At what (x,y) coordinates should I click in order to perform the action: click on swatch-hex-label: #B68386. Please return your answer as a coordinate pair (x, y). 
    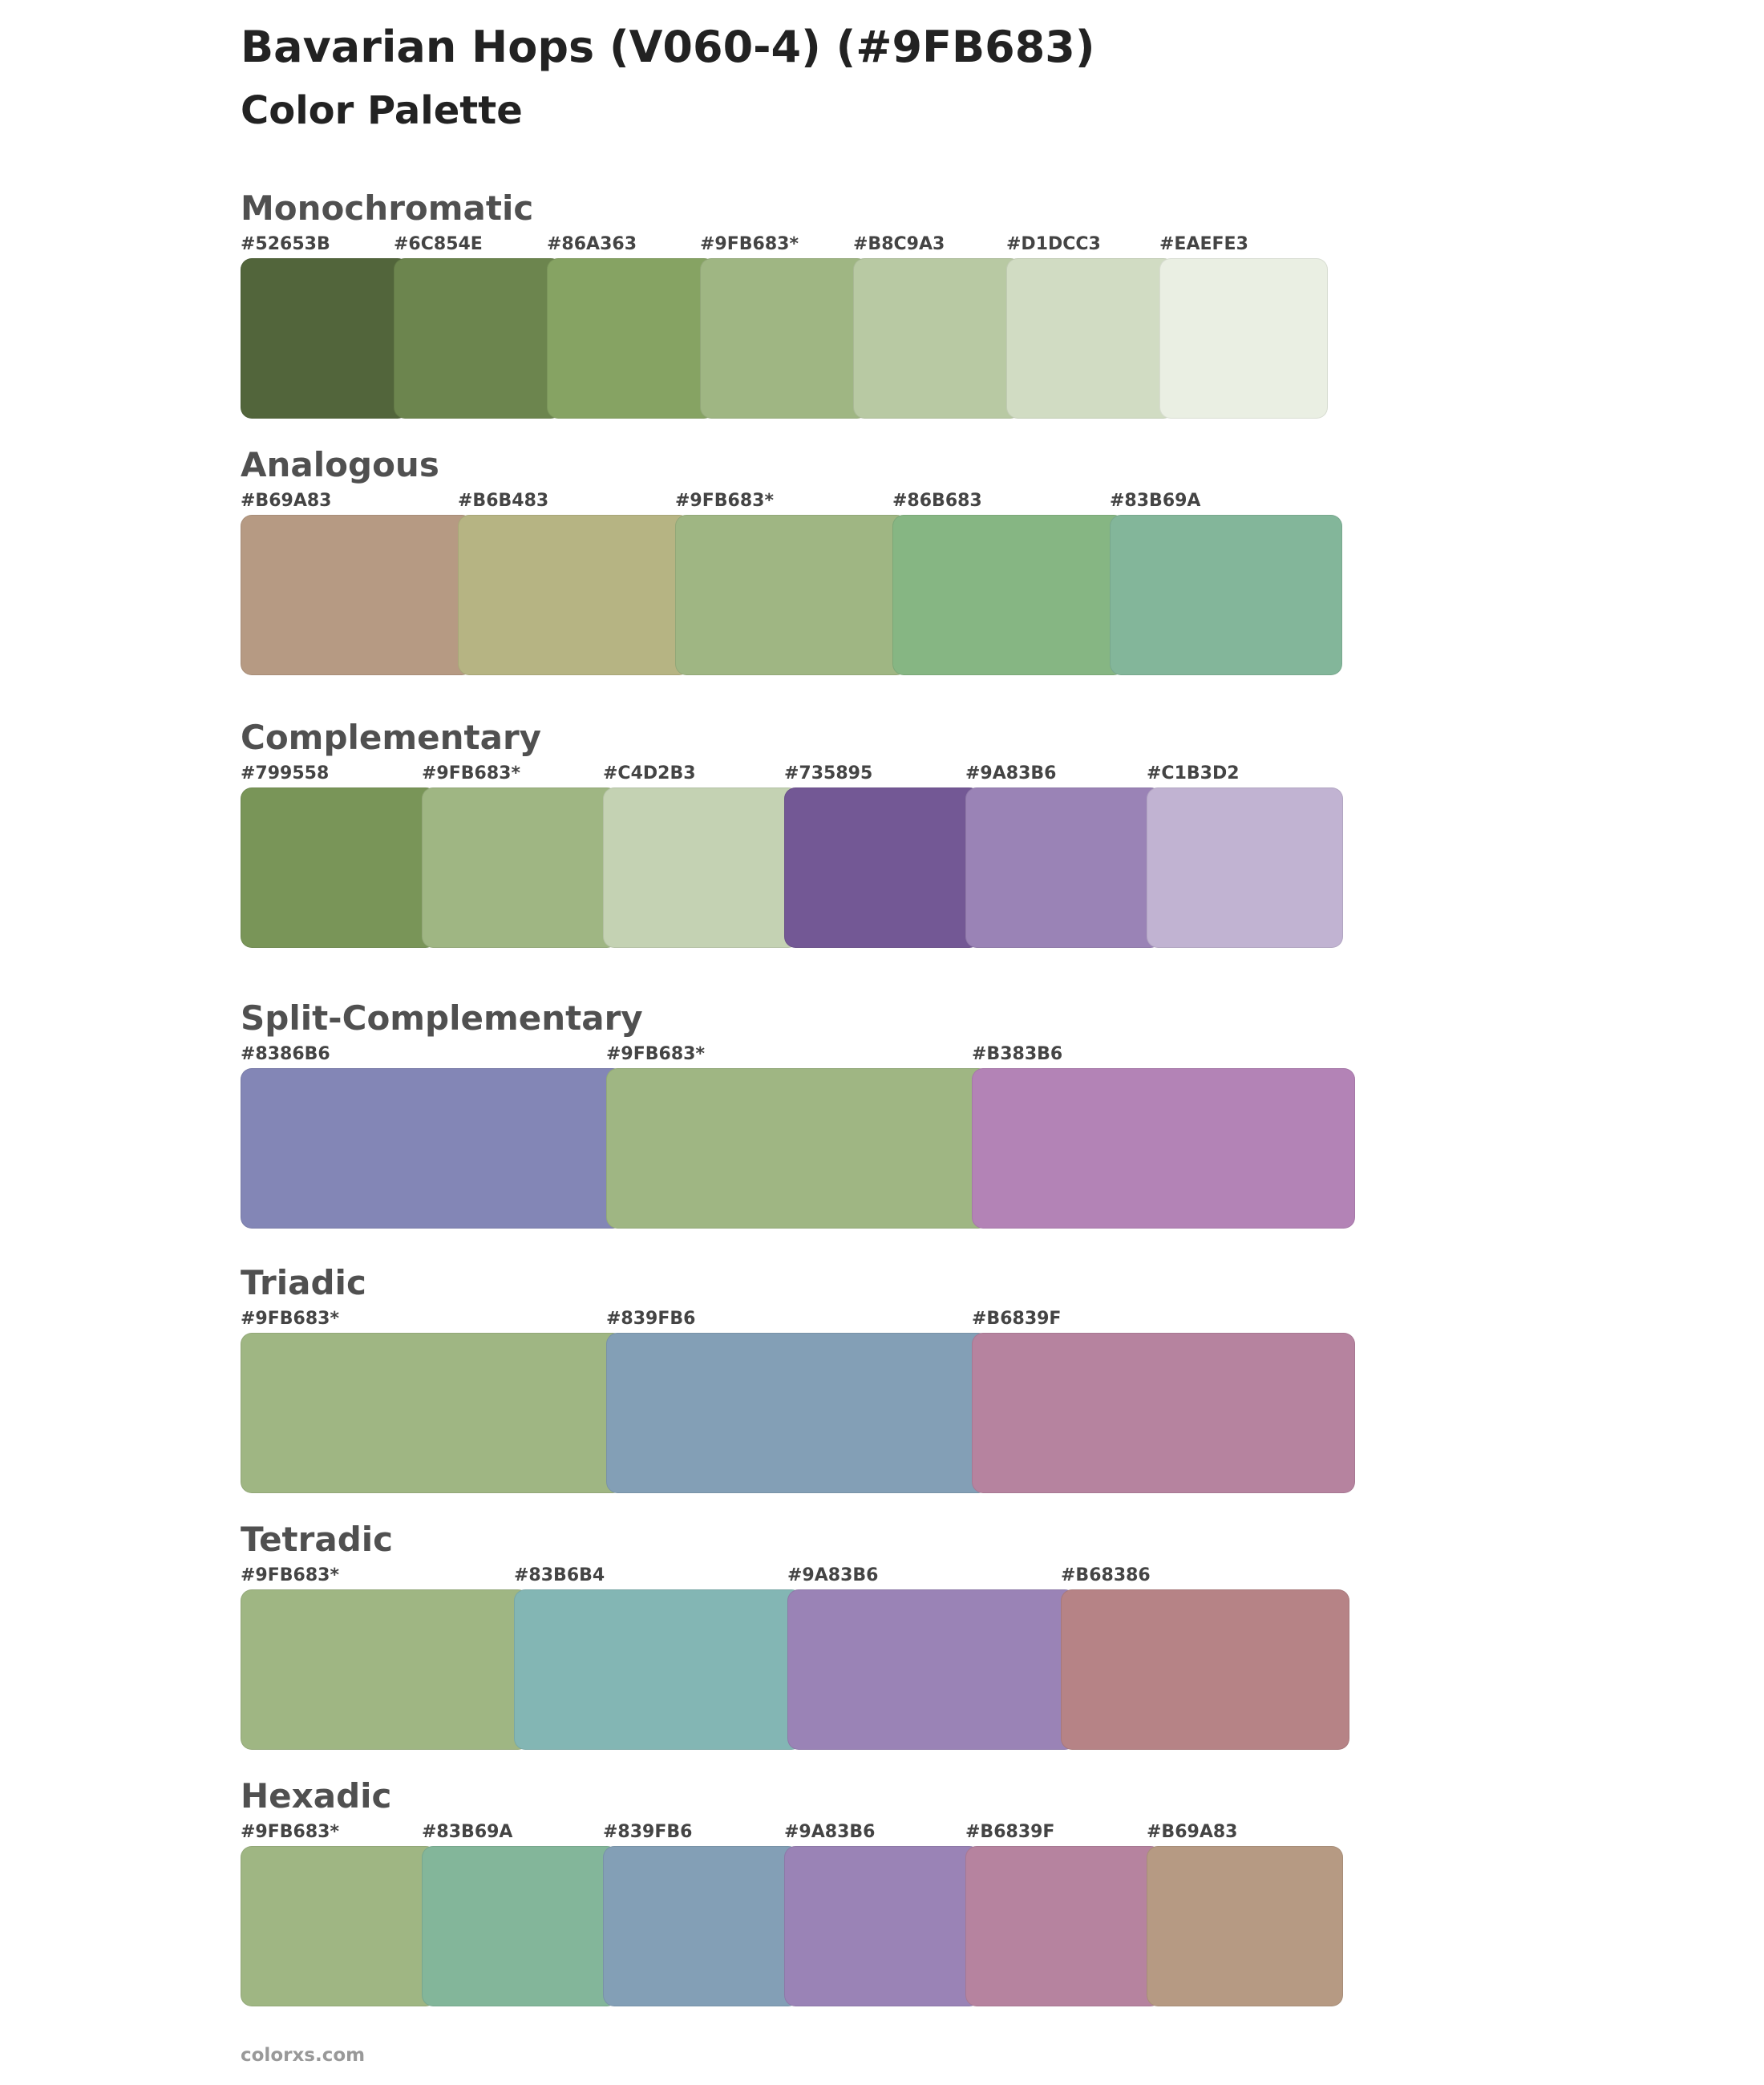
    Looking at the image, I should click on (1106, 1575).